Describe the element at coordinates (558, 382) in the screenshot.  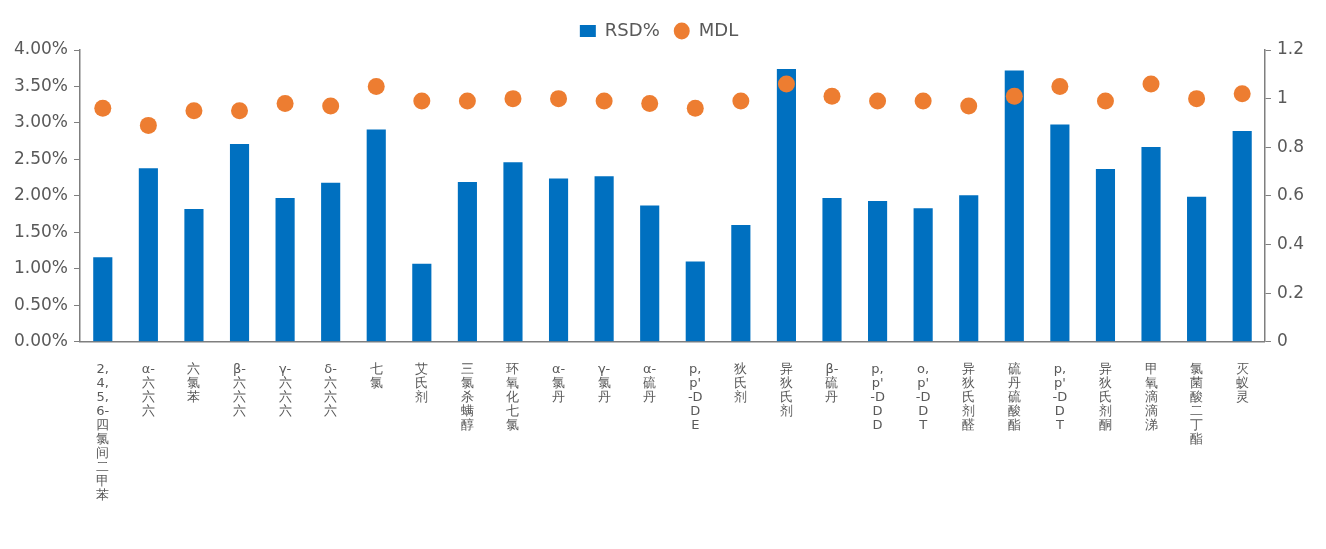
I see `x-tick-label: α-氯丹` at that location.